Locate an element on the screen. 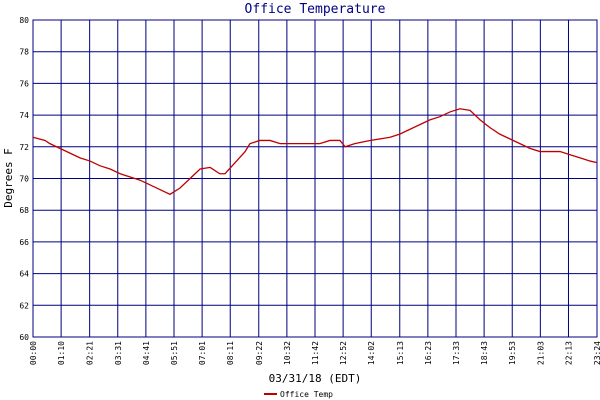 The image size is (600, 400). x-tick-label: 08:11 is located at coordinates (230, 353).